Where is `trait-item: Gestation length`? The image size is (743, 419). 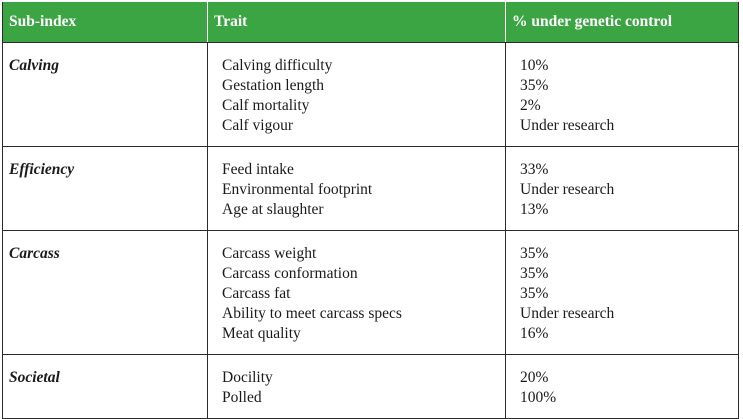 trait-item: Gestation length is located at coordinates (273, 85).